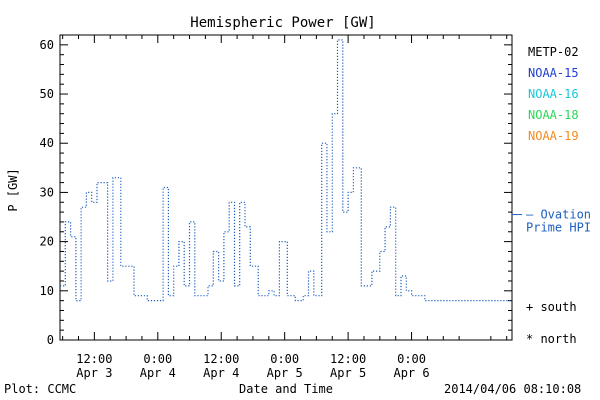 This screenshot has height=400, width=600. What do you see at coordinates (512, 389) in the screenshot?
I see `plot-timestamp: 2014/04/06 08:10:08` at bounding box center [512, 389].